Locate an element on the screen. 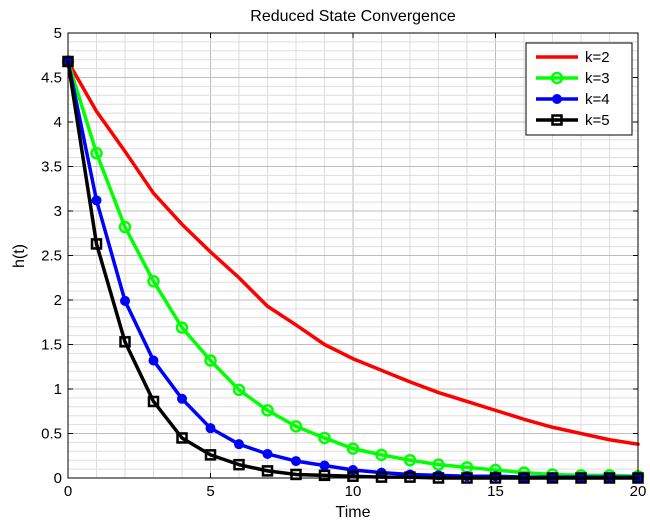  x-tick-label: 10 is located at coordinates (353, 491).